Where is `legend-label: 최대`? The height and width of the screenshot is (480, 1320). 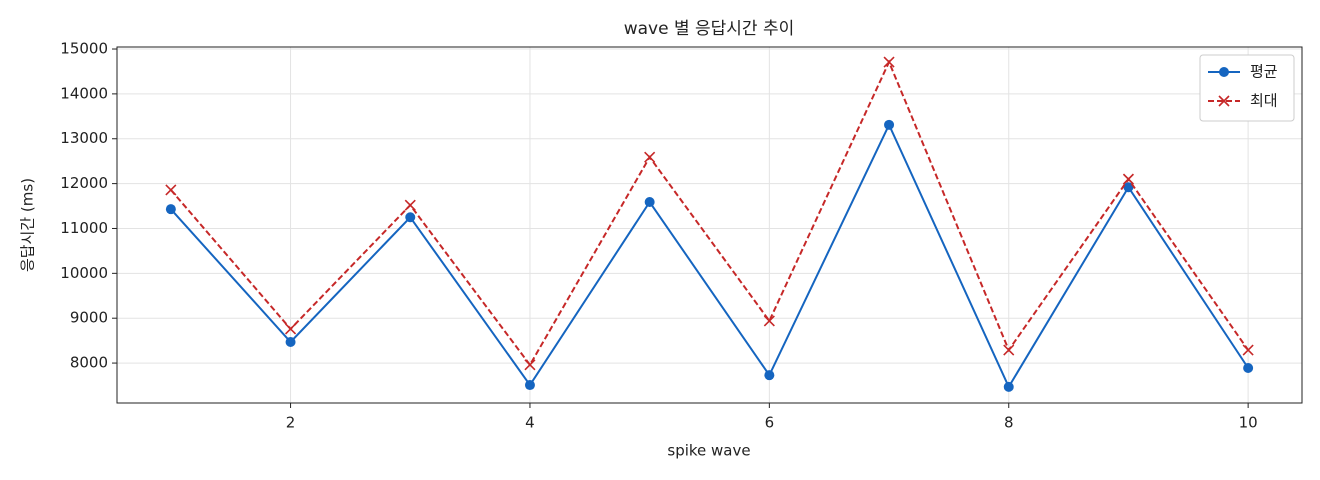
legend-label: 최대 is located at coordinates (1264, 101).